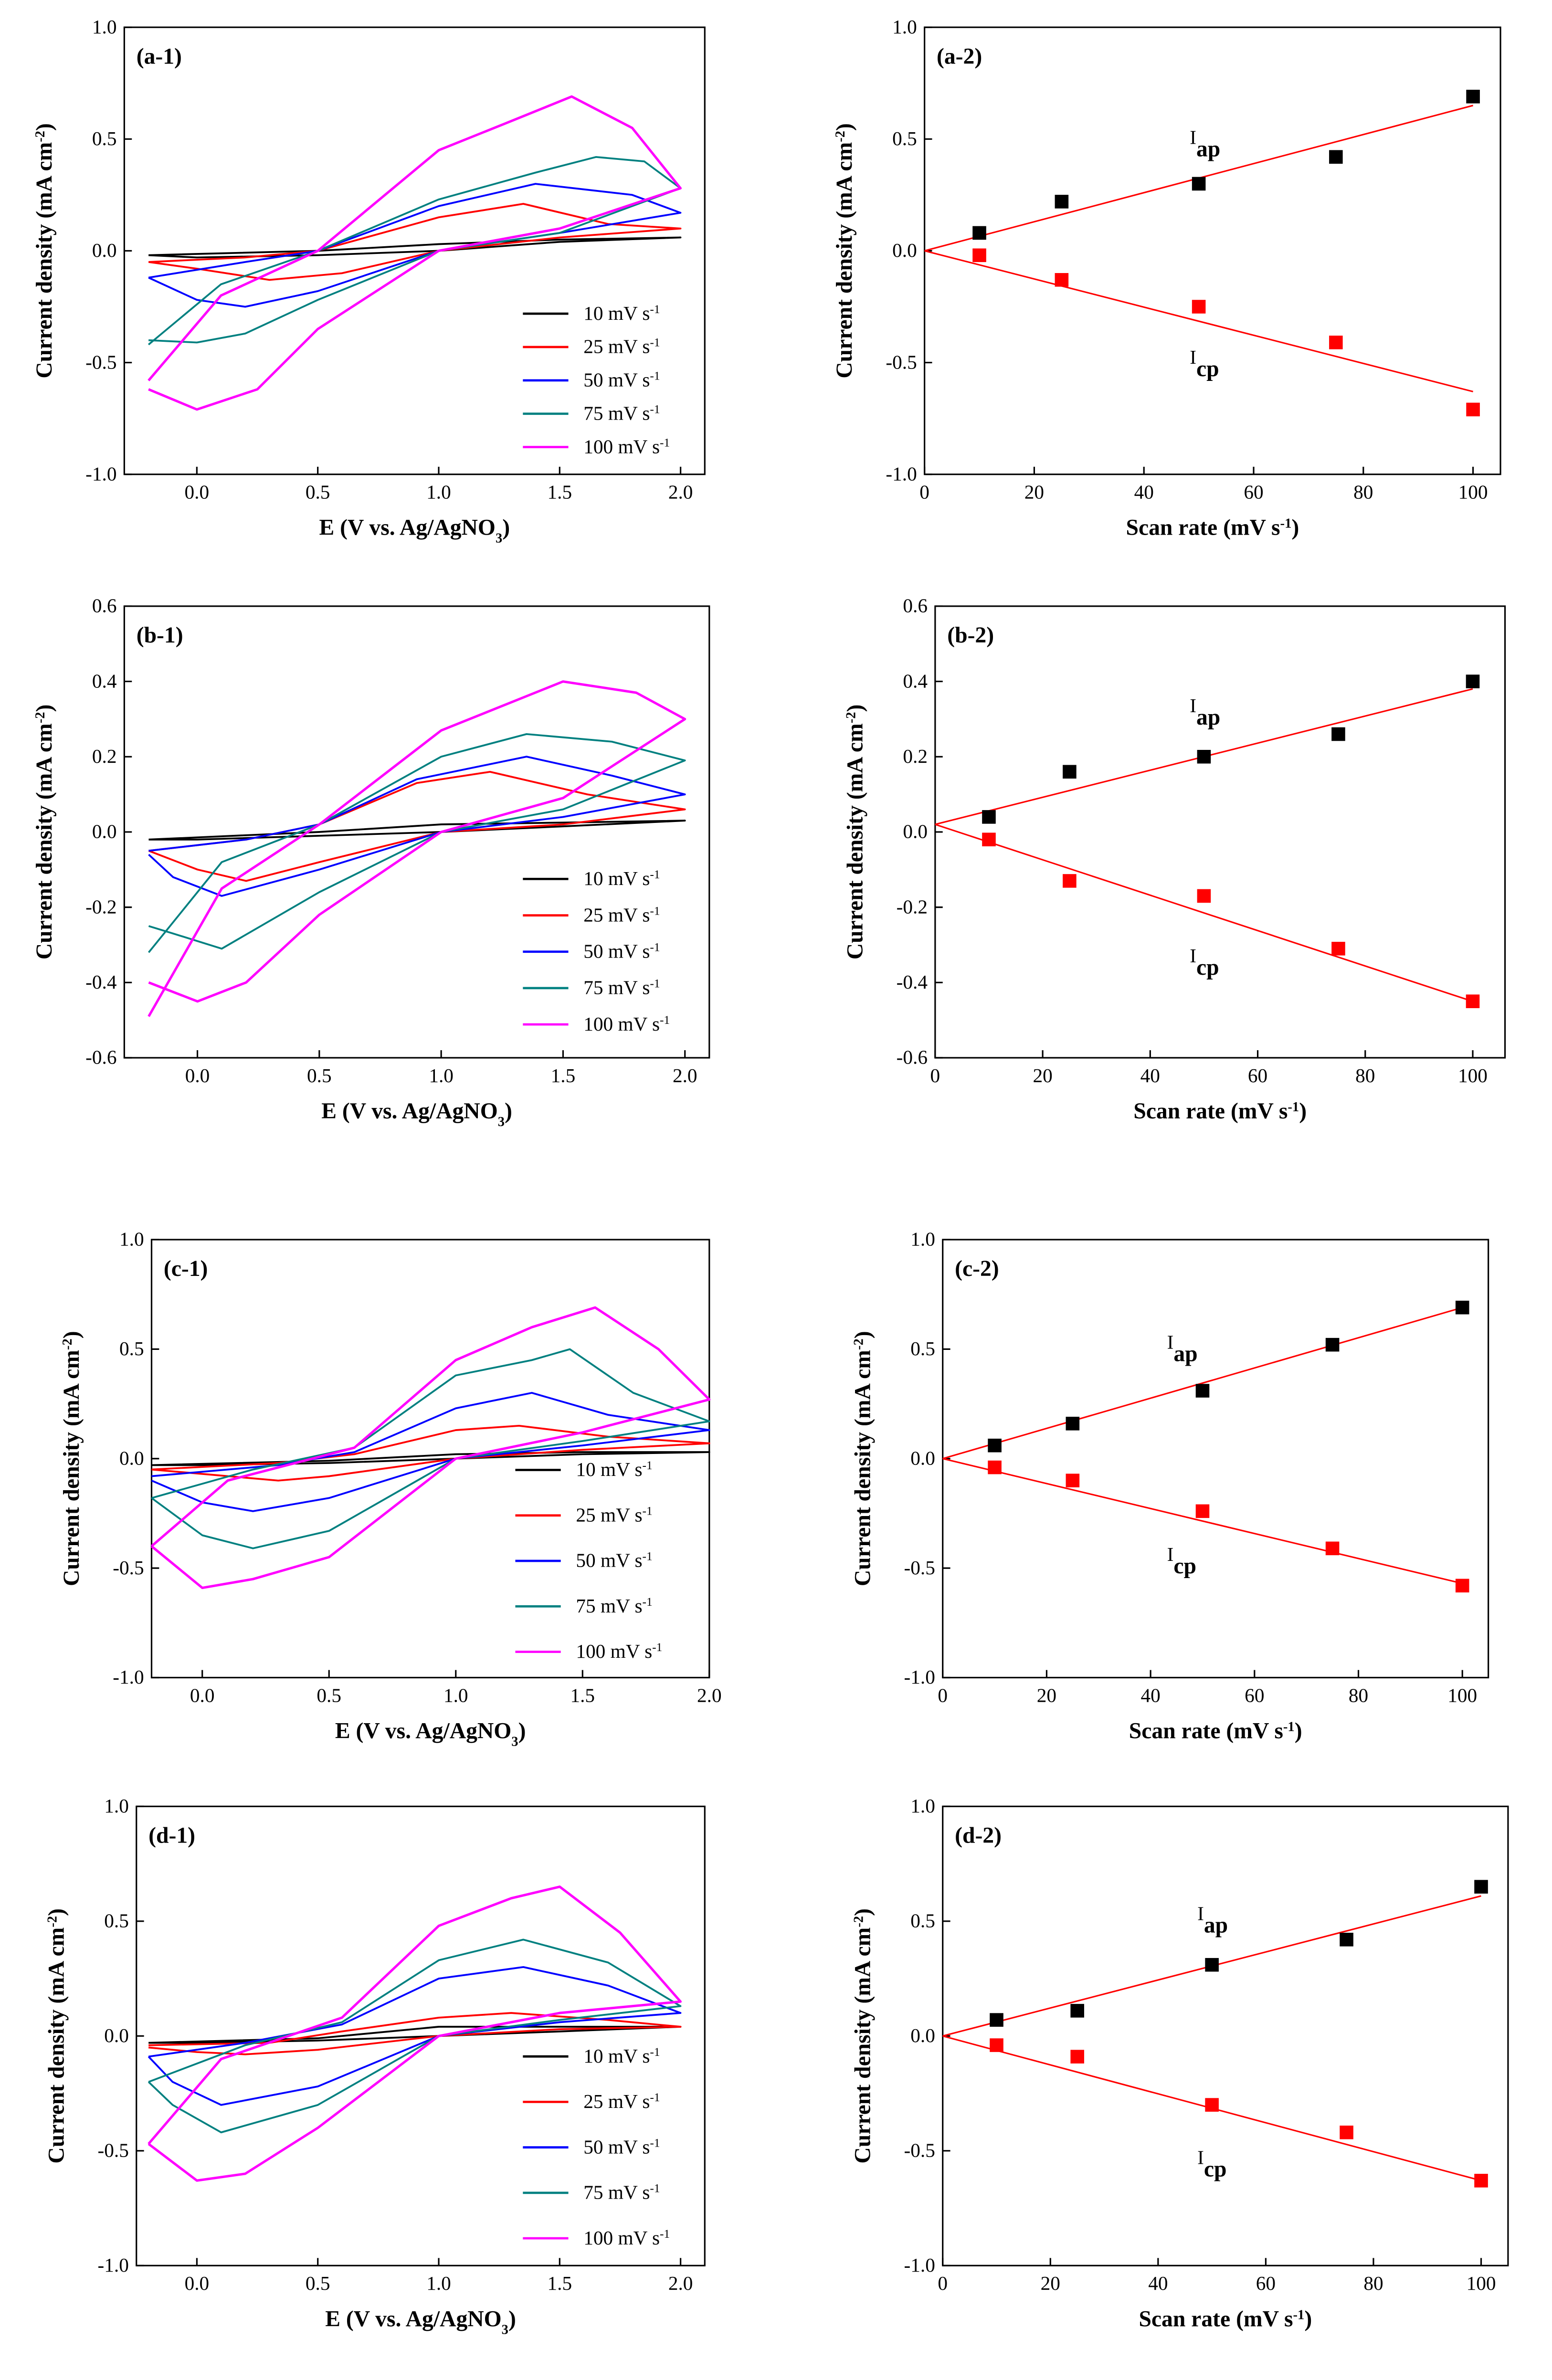 The height and width of the screenshot is (2380, 1552). I want to click on annotation-sub: cp, so click(1215, 2169).